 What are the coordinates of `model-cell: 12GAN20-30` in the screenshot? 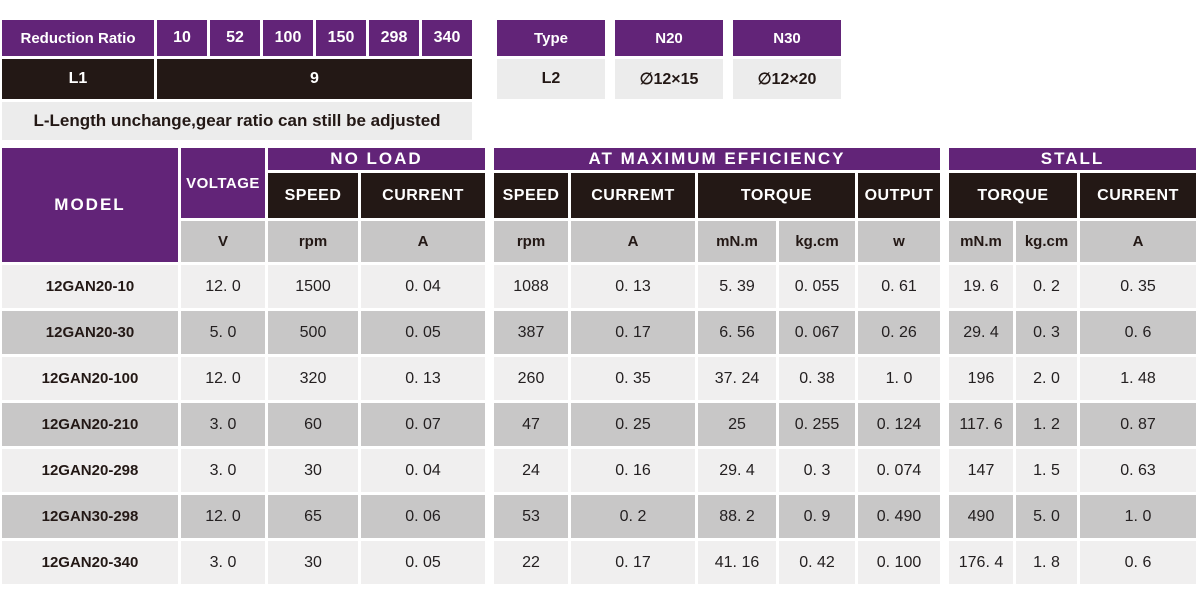 It's located at (90, 332).